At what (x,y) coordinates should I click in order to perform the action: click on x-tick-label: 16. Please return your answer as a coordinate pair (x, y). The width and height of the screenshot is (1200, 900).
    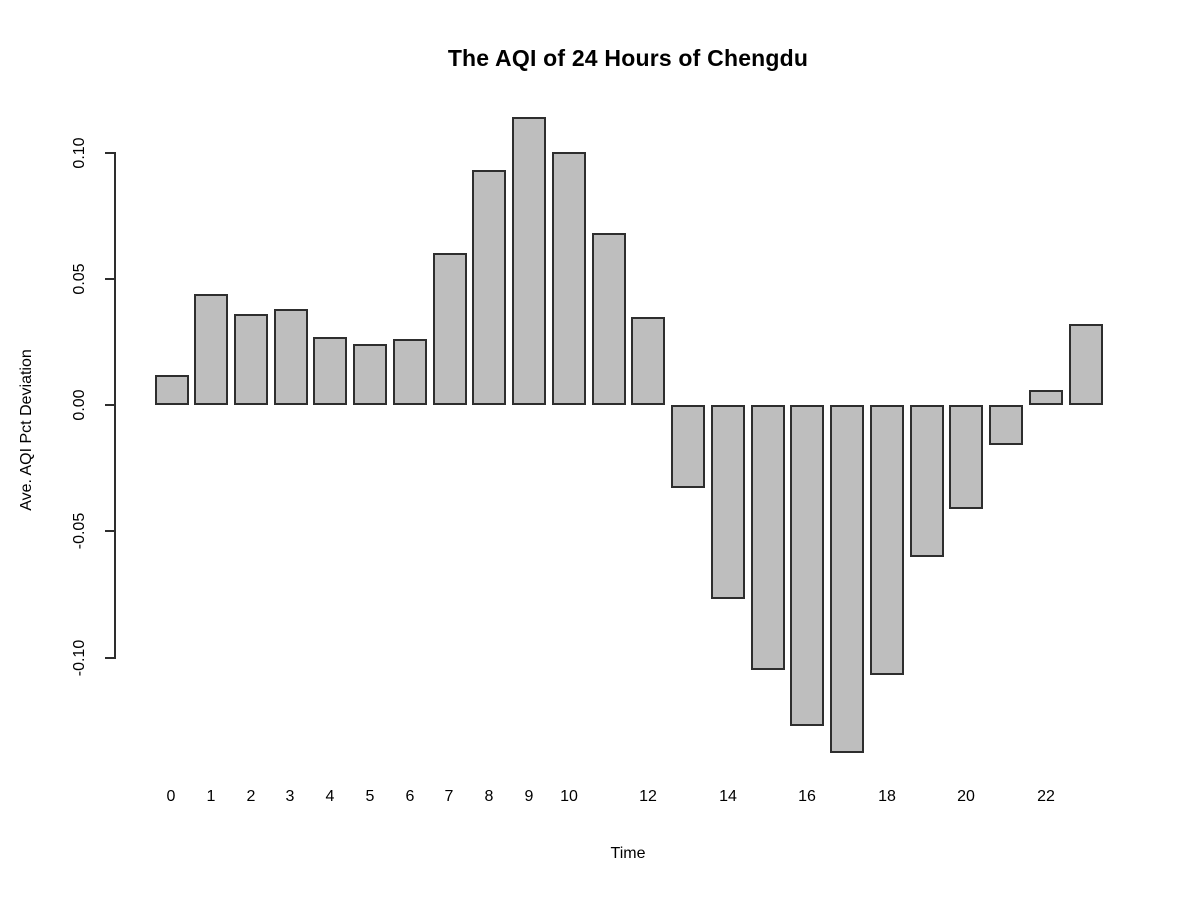
    Looking at the image, I should click on (807, 796).